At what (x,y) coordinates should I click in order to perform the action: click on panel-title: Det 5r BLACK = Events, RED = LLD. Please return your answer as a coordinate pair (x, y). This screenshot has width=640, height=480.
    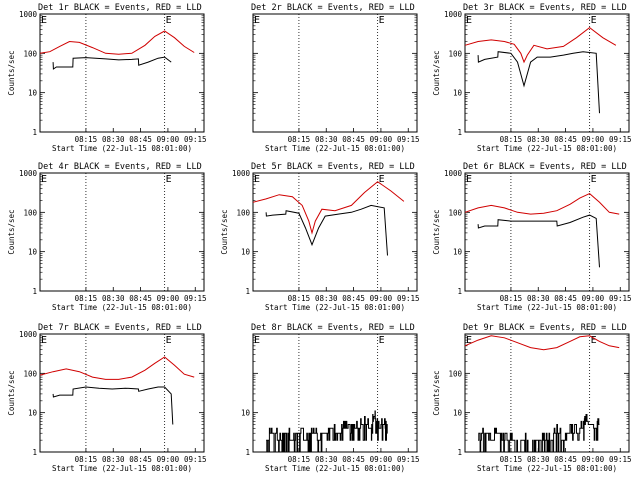
    Looking at the image, I should click on (333, 167).